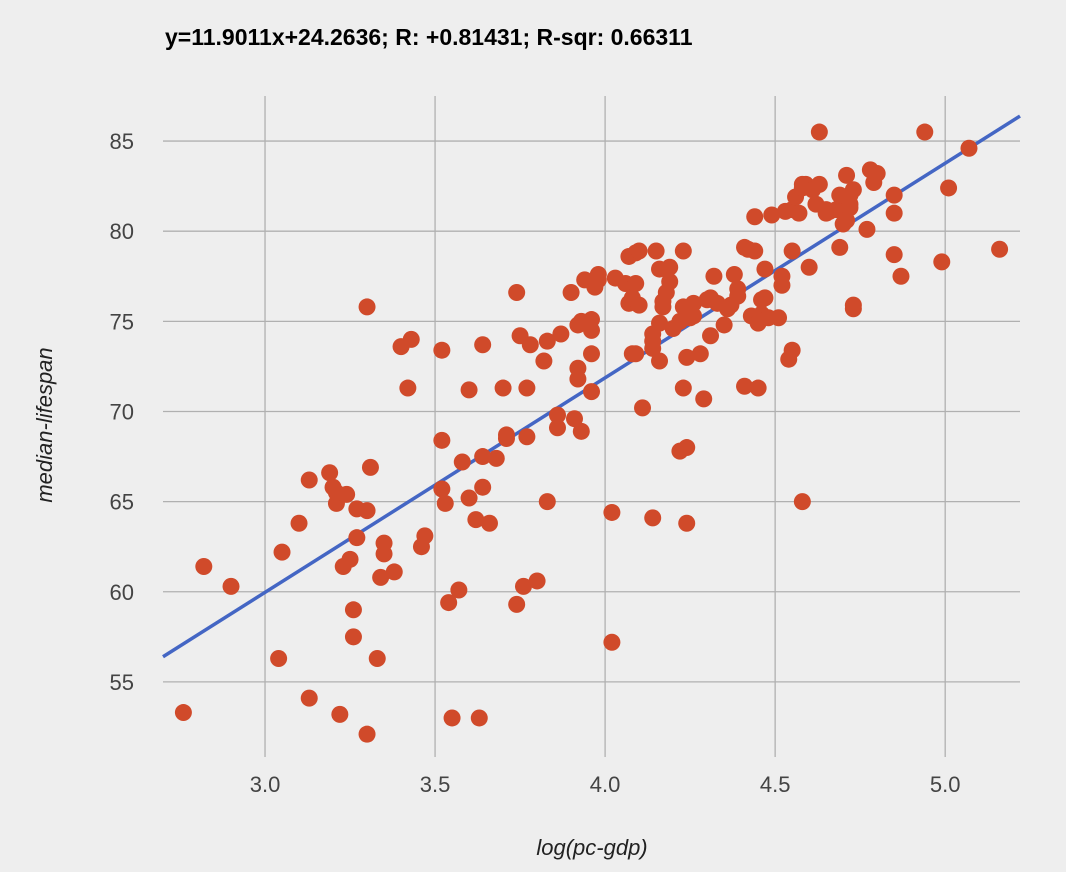 The height and width of the screenshot is (872, 1066). Describe the element at coordinates (265, 784) in the screenshot. I see `x-tick-label: 3.0` at that location.